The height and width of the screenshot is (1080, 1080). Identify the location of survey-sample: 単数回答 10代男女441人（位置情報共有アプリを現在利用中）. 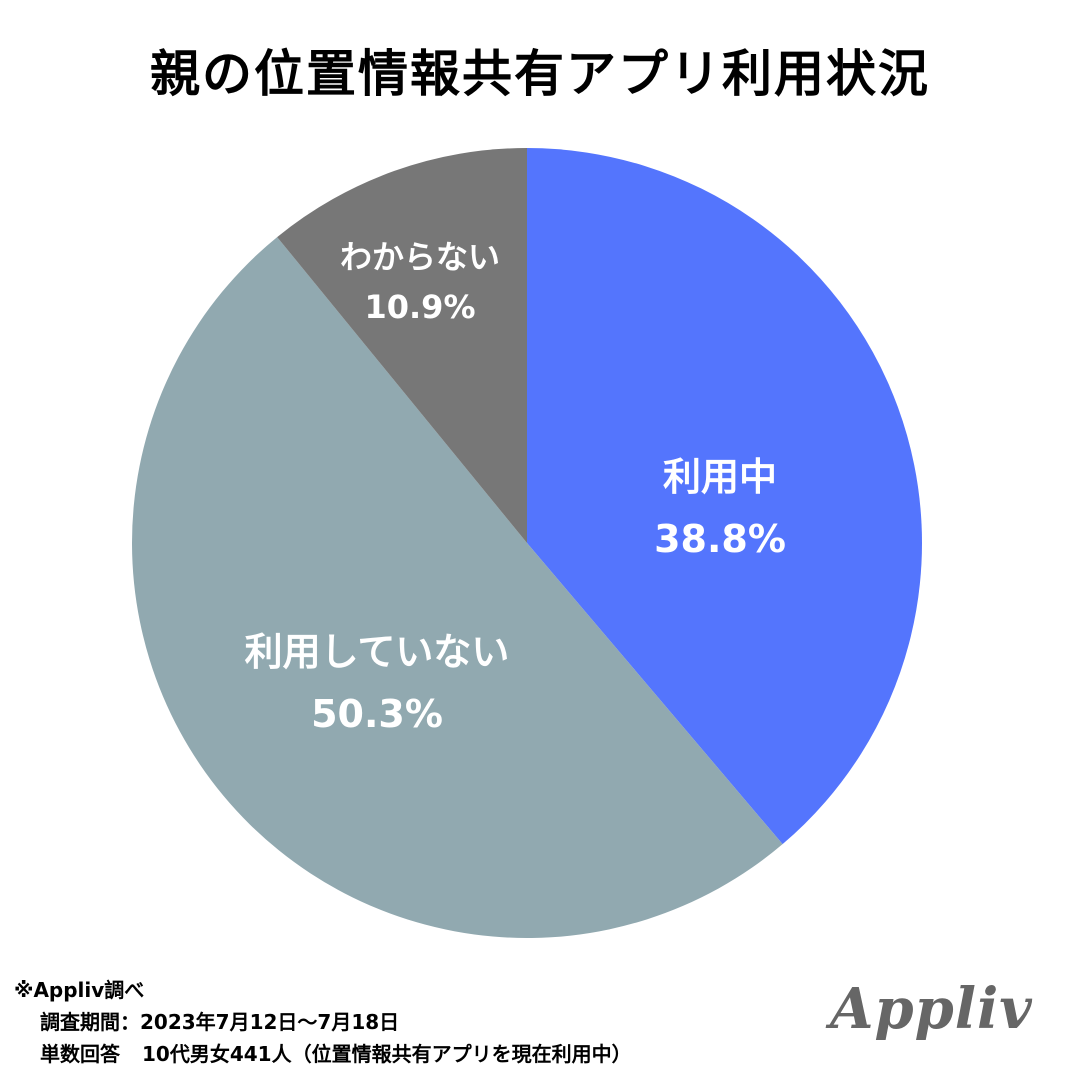
(323, 1054).